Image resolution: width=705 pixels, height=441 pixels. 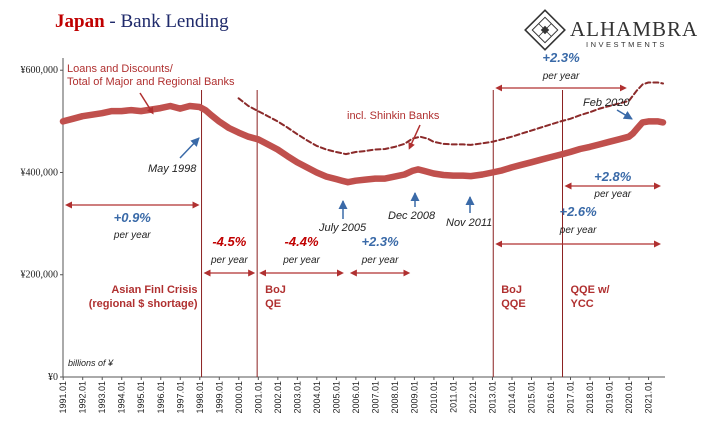 I want to click on x-tick-label: 2021.01, so click(x=649, y=397).